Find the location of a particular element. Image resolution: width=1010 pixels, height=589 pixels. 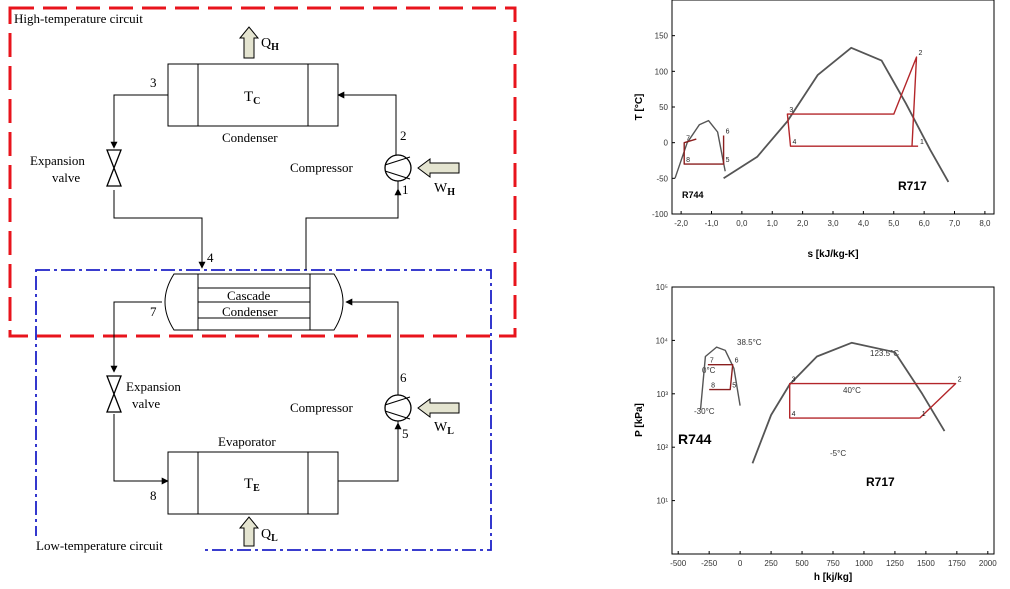

ts-ylabel: T [°C] is located at coordinates (639, 107).